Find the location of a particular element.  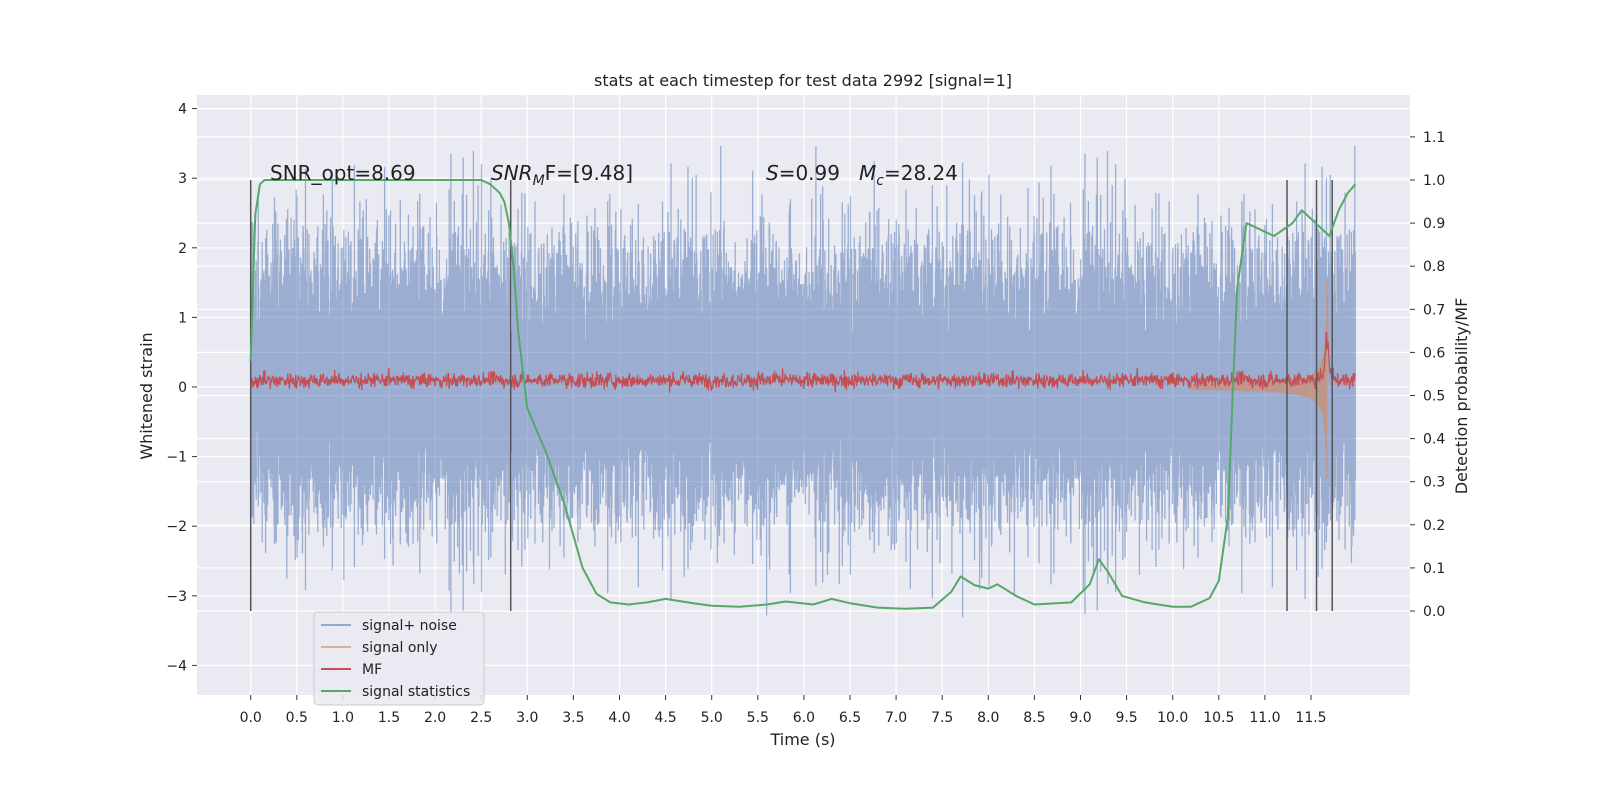

right-y-tick-label: 0.8 is located at coordinates (1434, 267).